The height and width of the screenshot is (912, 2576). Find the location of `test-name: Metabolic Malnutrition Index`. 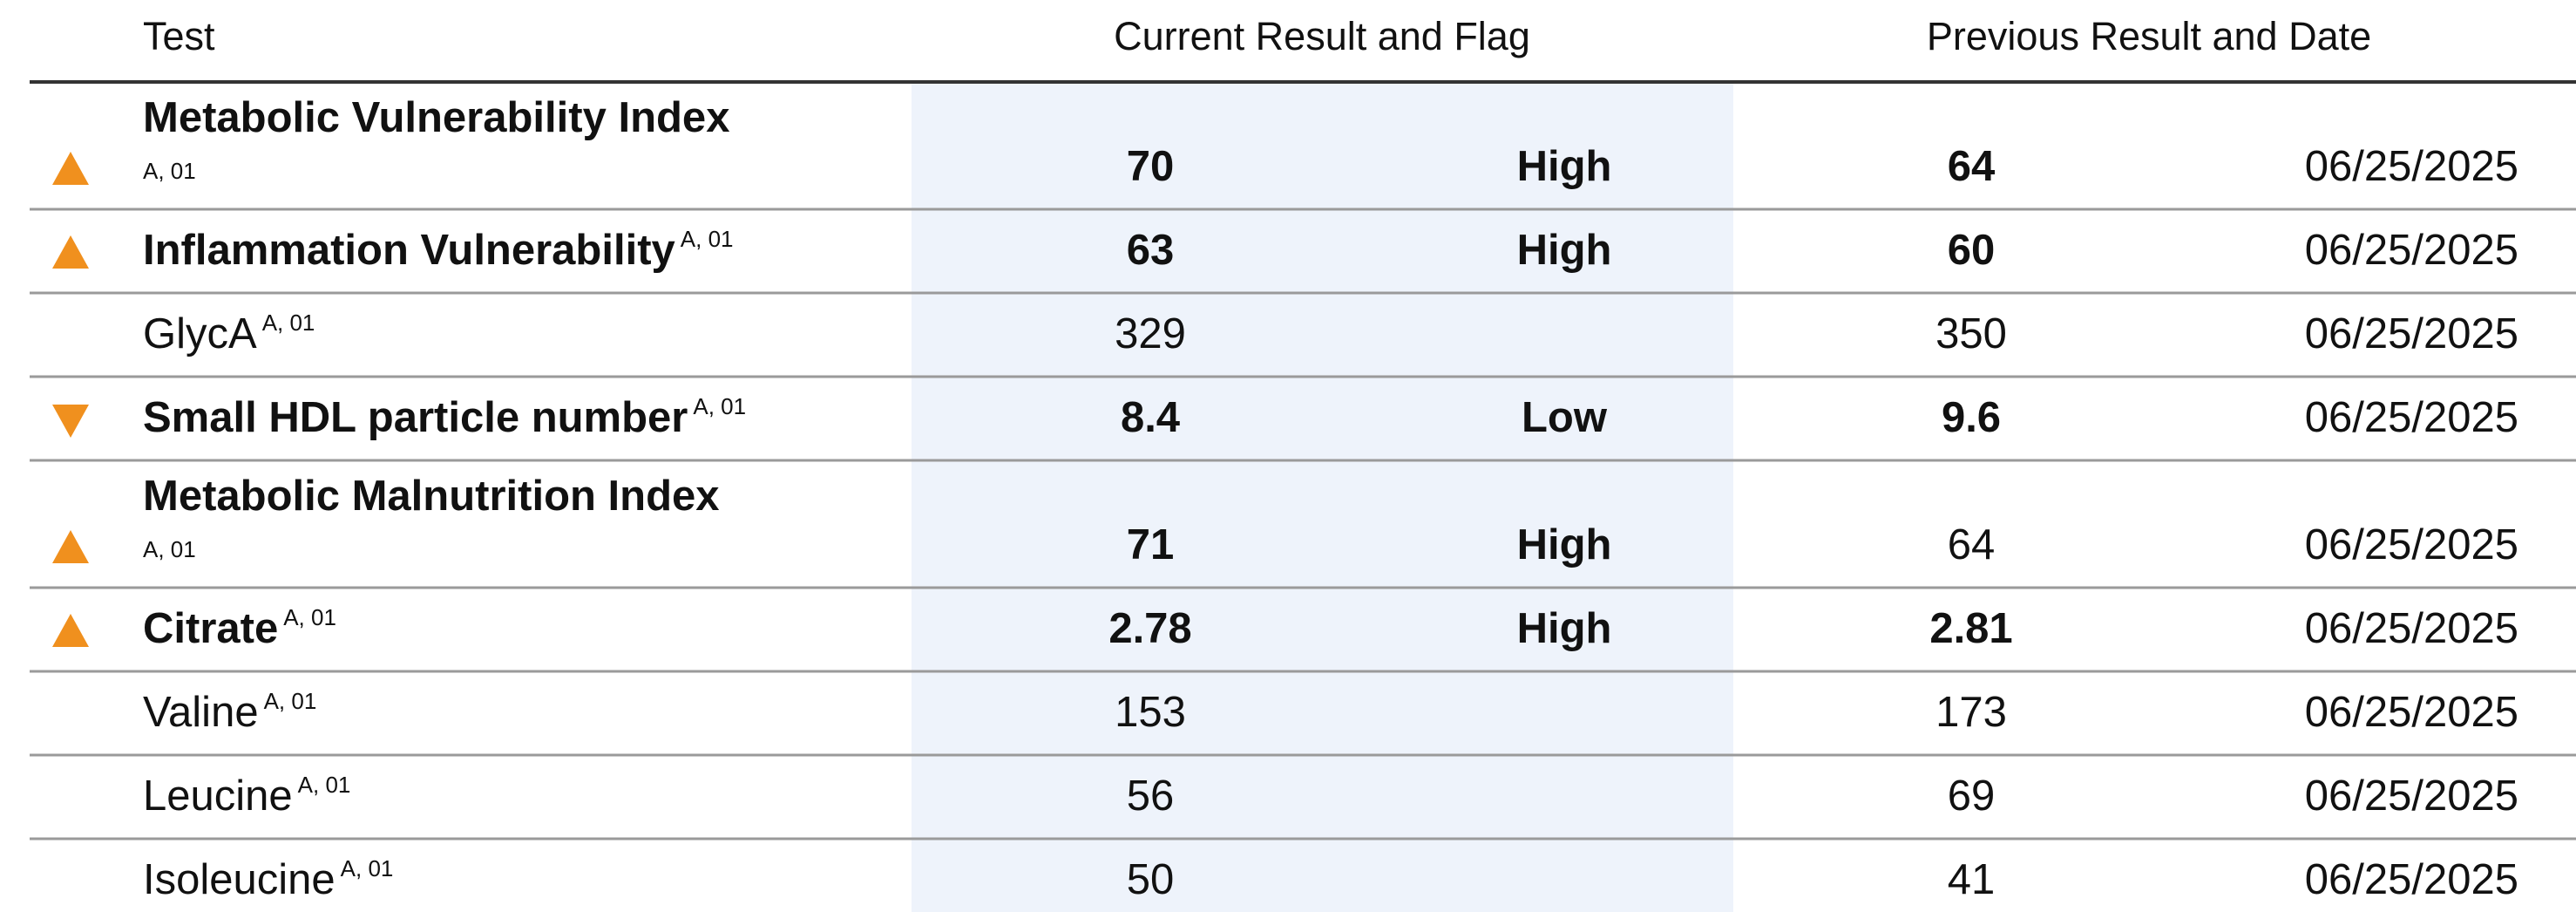

test-name: Metabolic Malnutrition Index is located at coordinates (432, 496).